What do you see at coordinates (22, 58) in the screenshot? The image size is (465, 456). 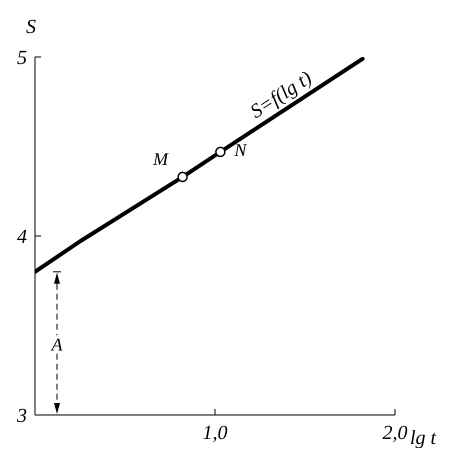 I see `y-tick-label: 5` at bounding box center [22, 58].